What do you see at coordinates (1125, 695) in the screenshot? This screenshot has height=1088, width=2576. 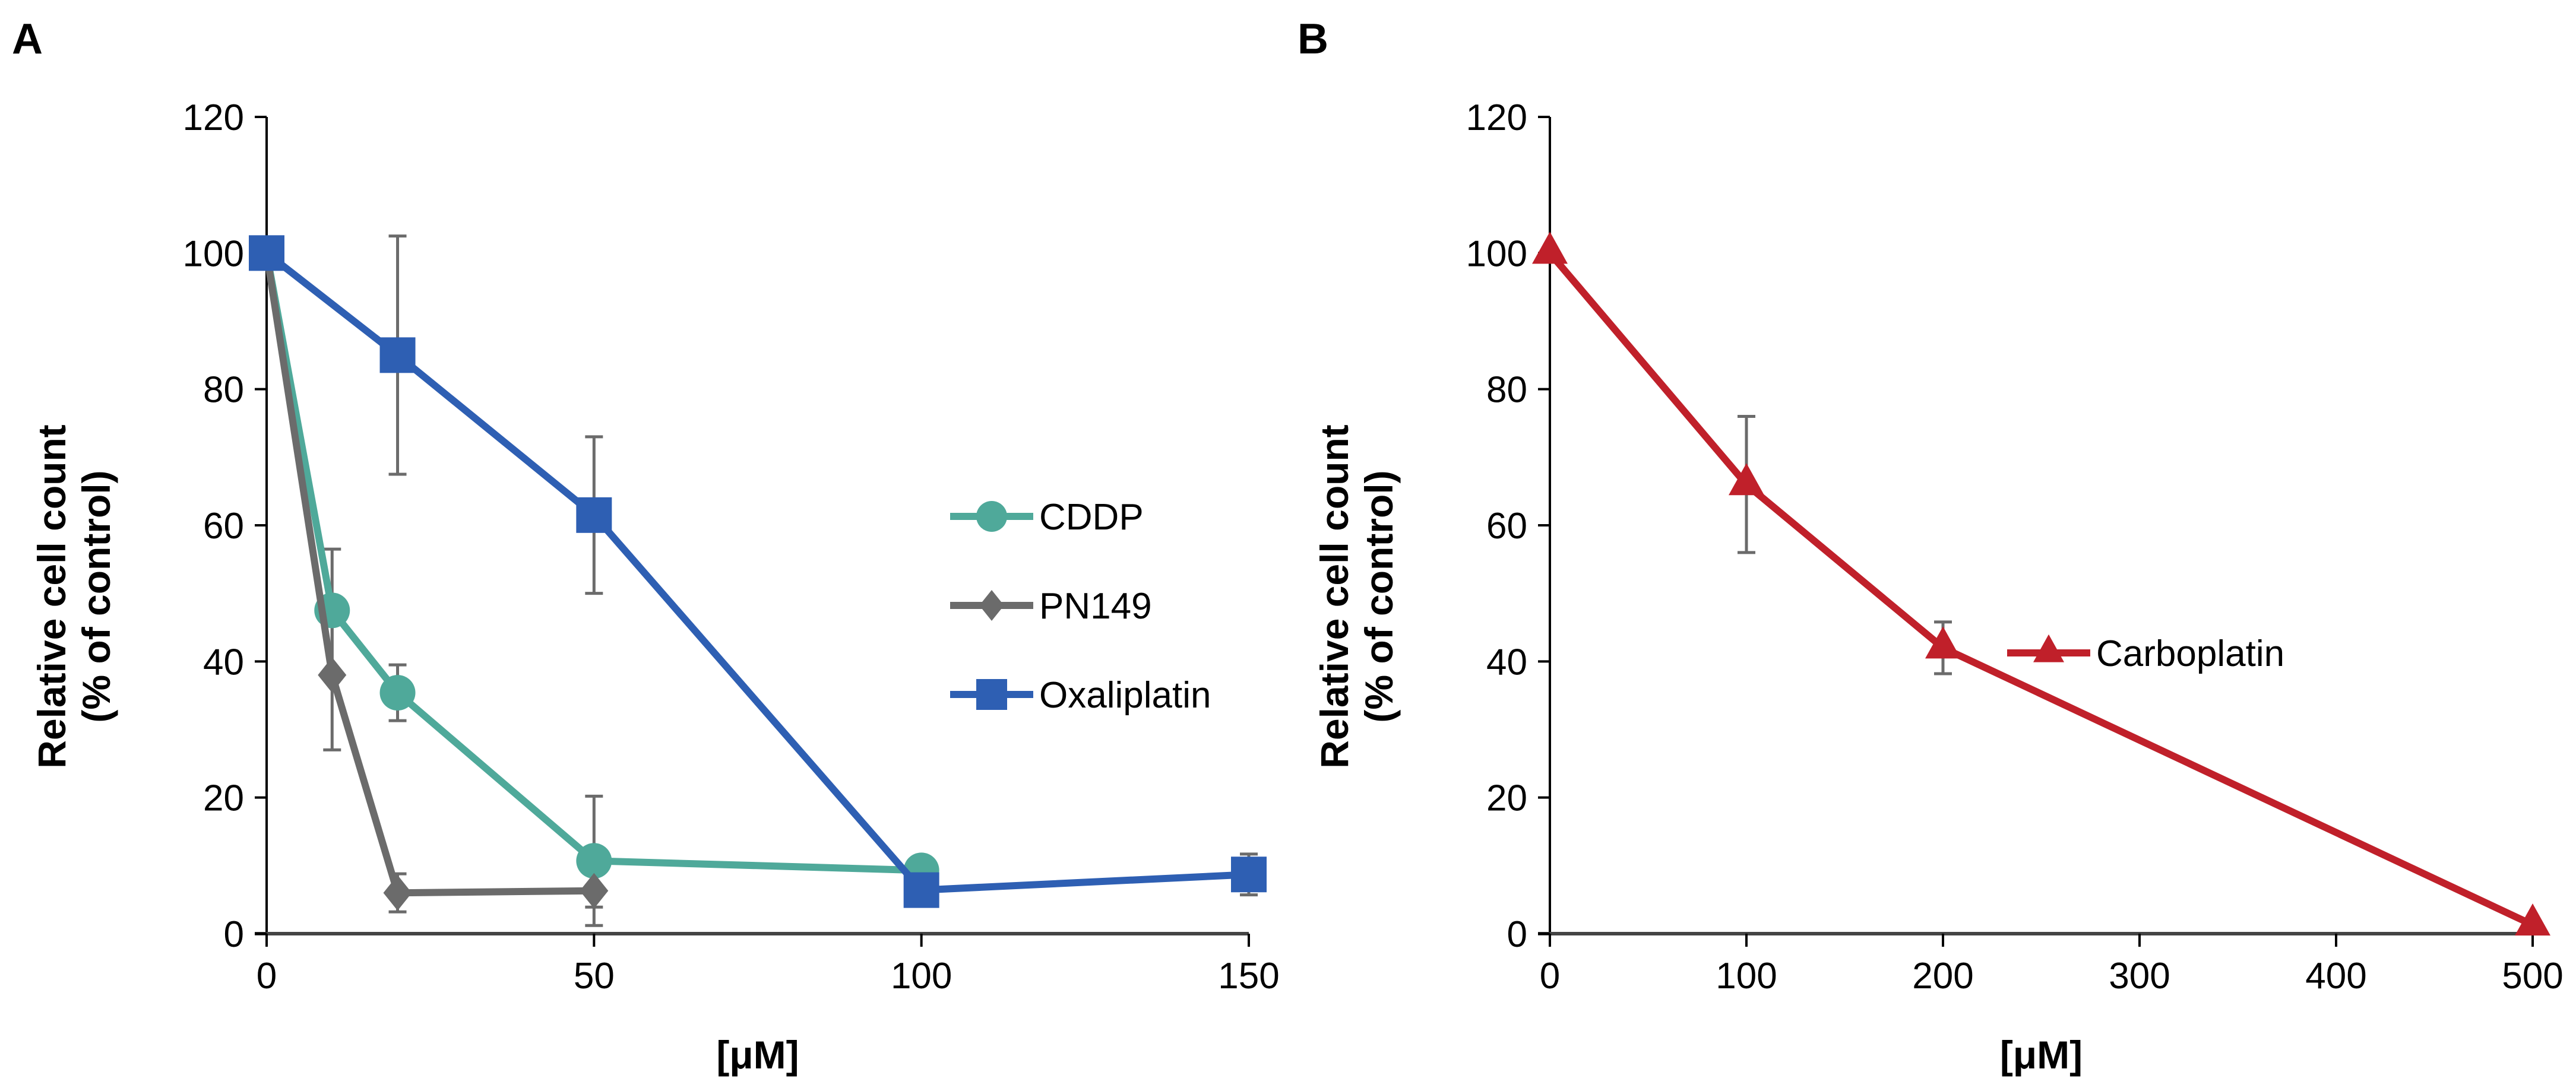 I see `legend-label: Oxaliplatin` at bounding box center [1125, 695].